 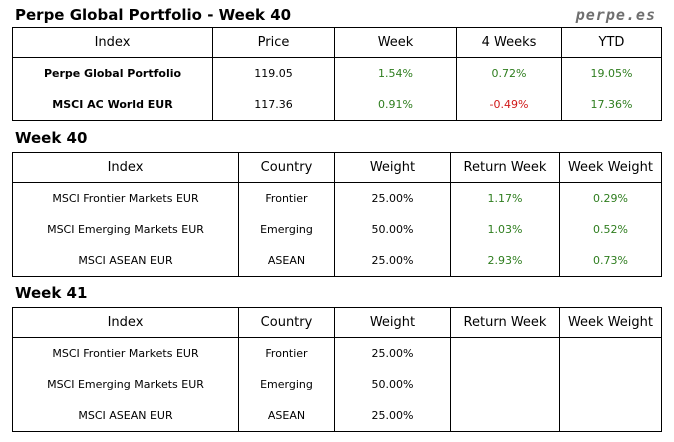 I want to click on week-return-cell: 1.54%, so click(x=395, y=73).